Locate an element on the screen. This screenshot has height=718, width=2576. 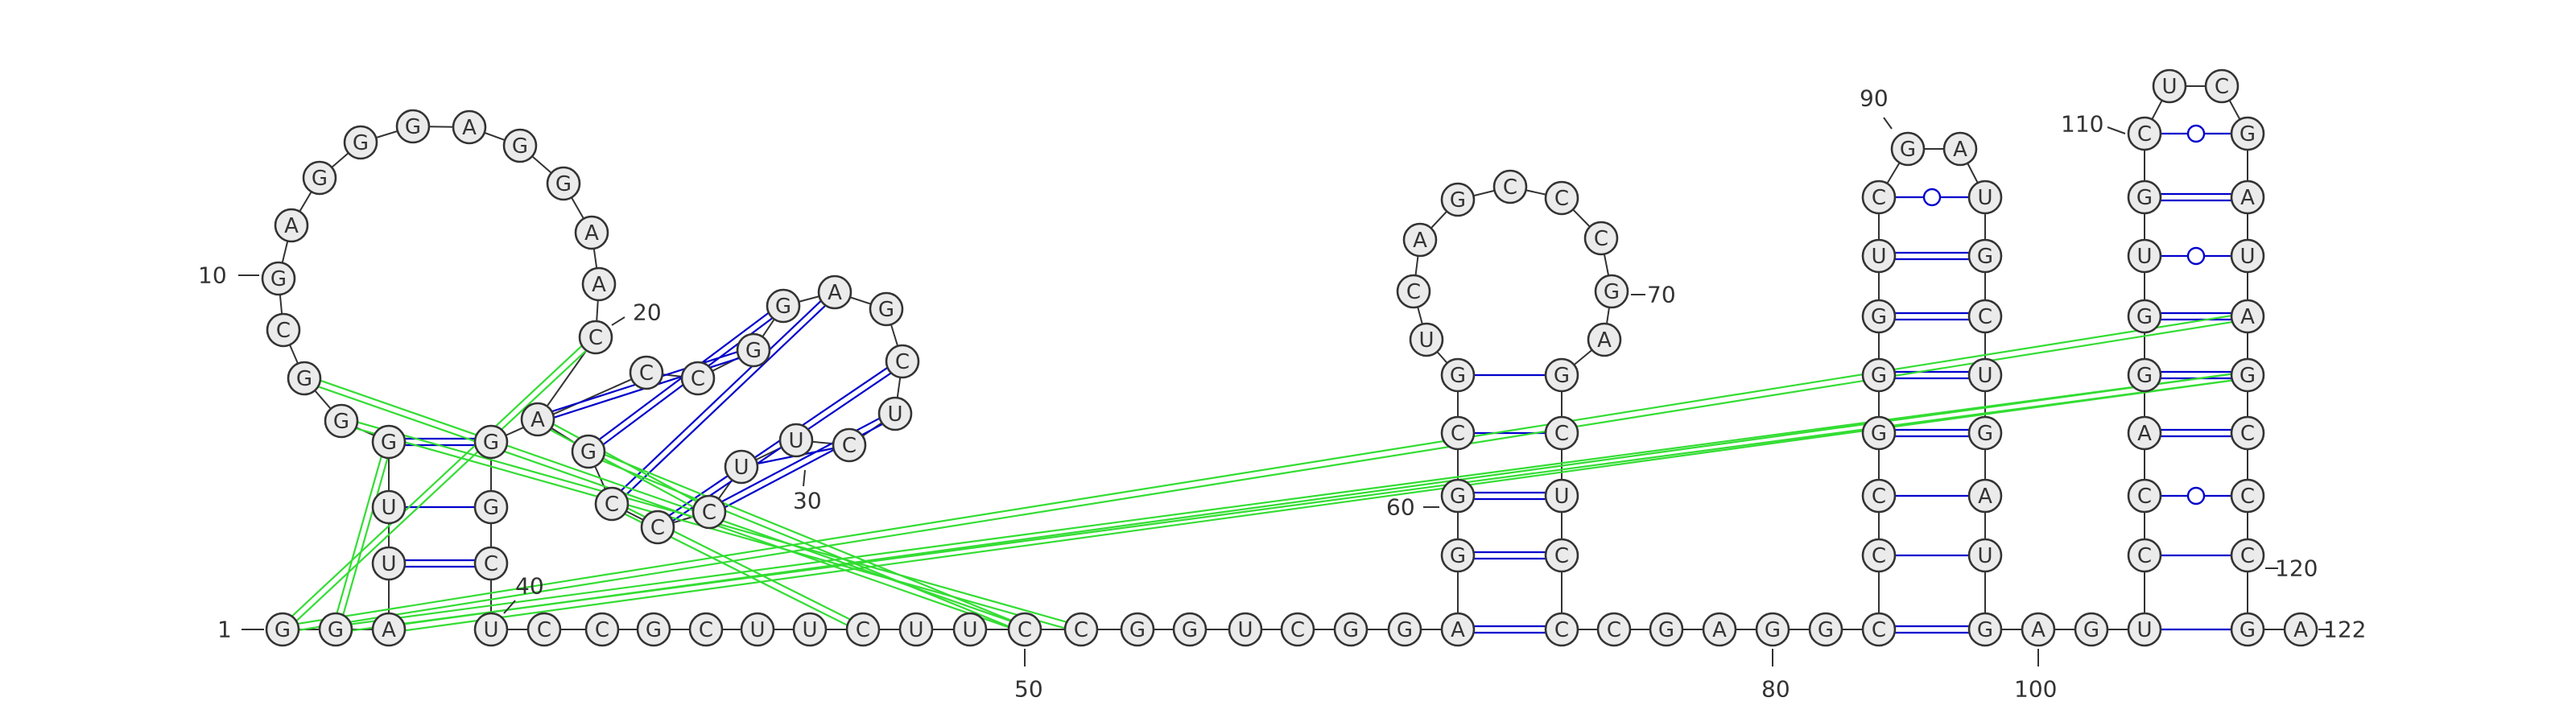
nucleotide-43: G is located at coordinates (653, 629).